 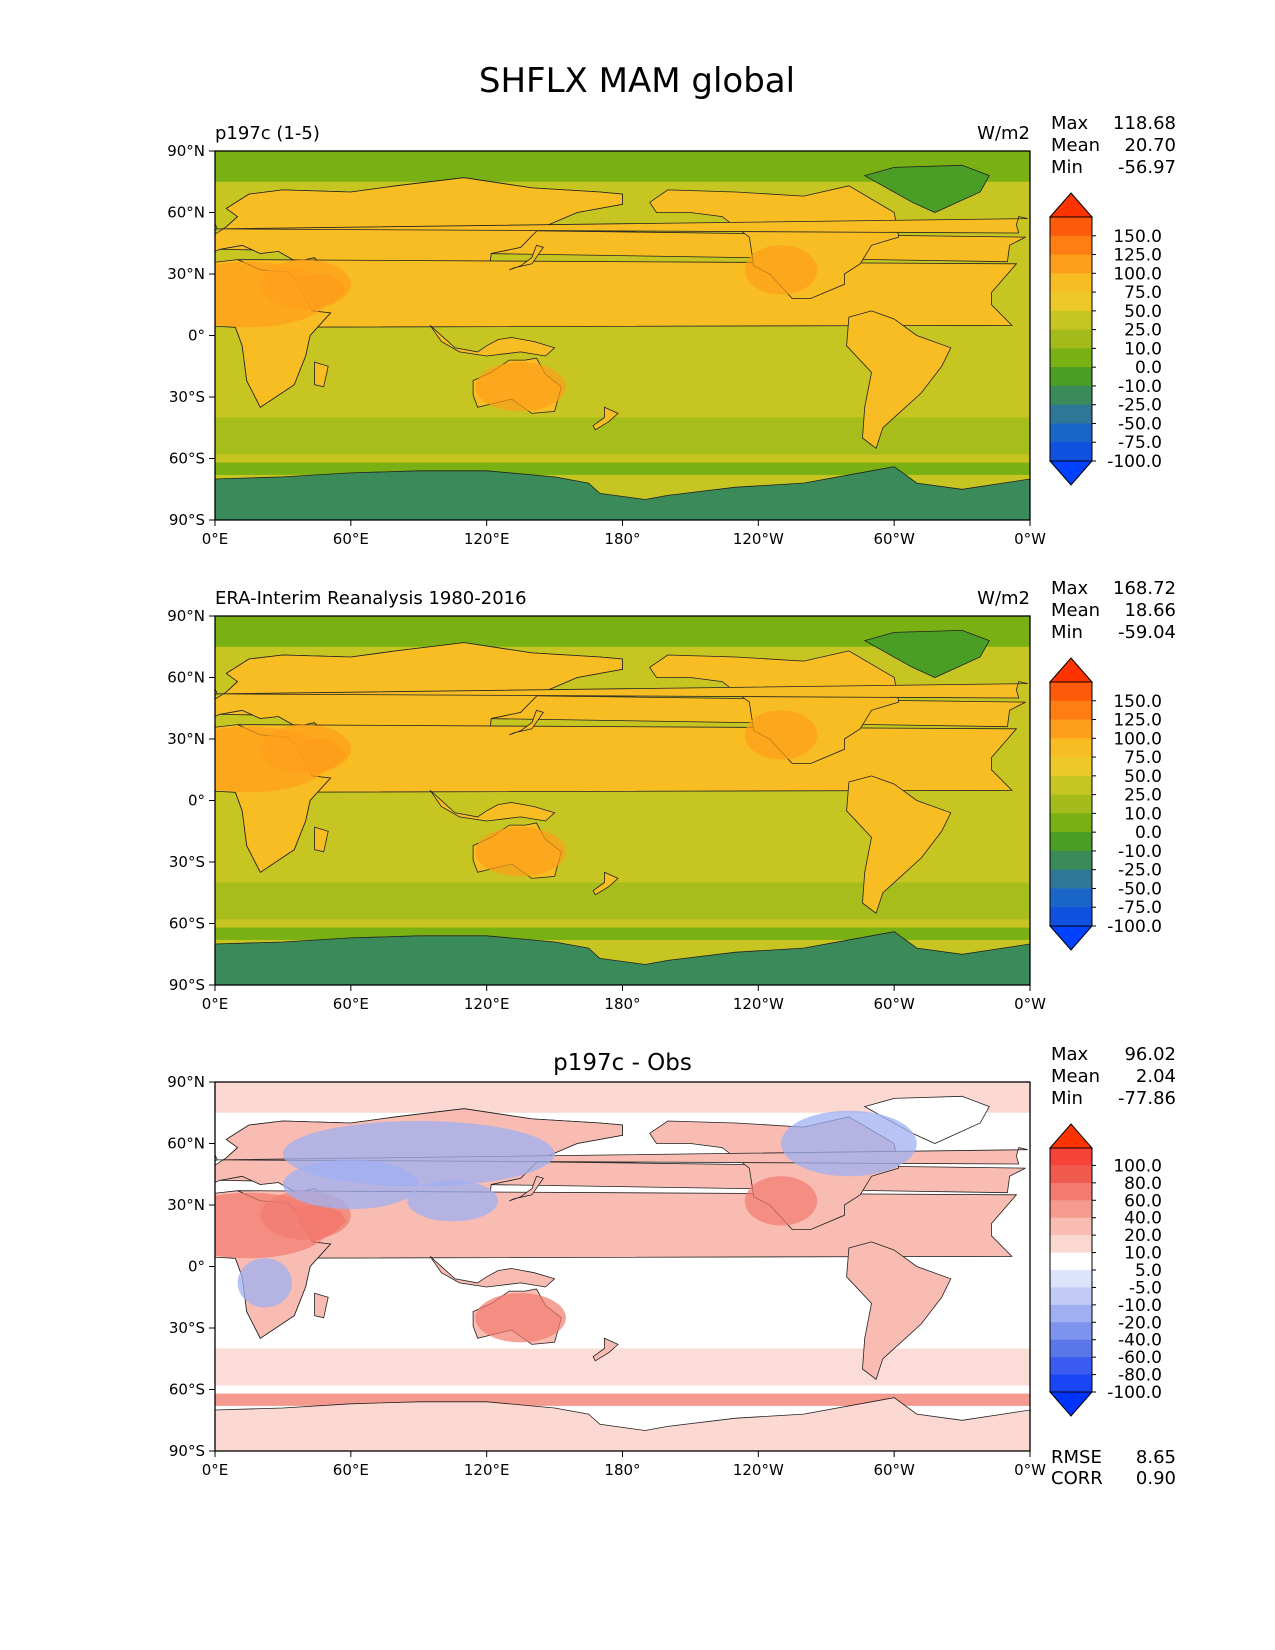 What do you see at coordinates (1140, 406) in the screenshot?
I see `colorbar-label: -25.0` at bounding box center [1140, 406].